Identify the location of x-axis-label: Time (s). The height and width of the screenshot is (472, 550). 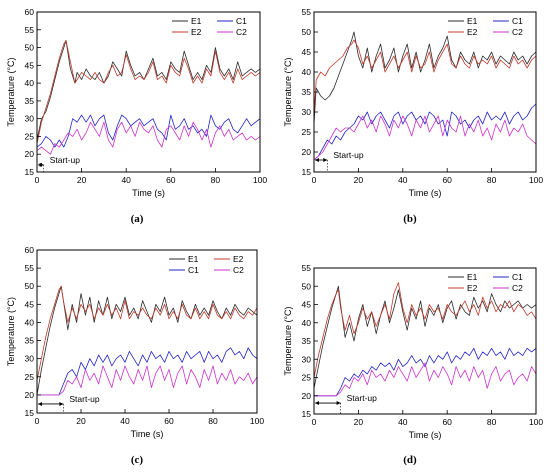
(425, 435).